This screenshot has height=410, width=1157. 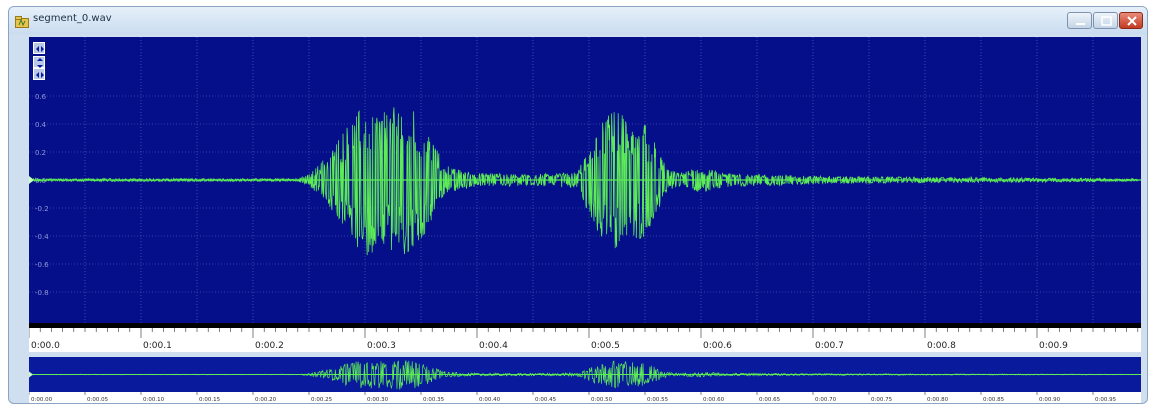 What do you see at coordinates (717, 346) in the screenshot?
I see `time-label: 0:00.6` at bounding box center [717, 346].